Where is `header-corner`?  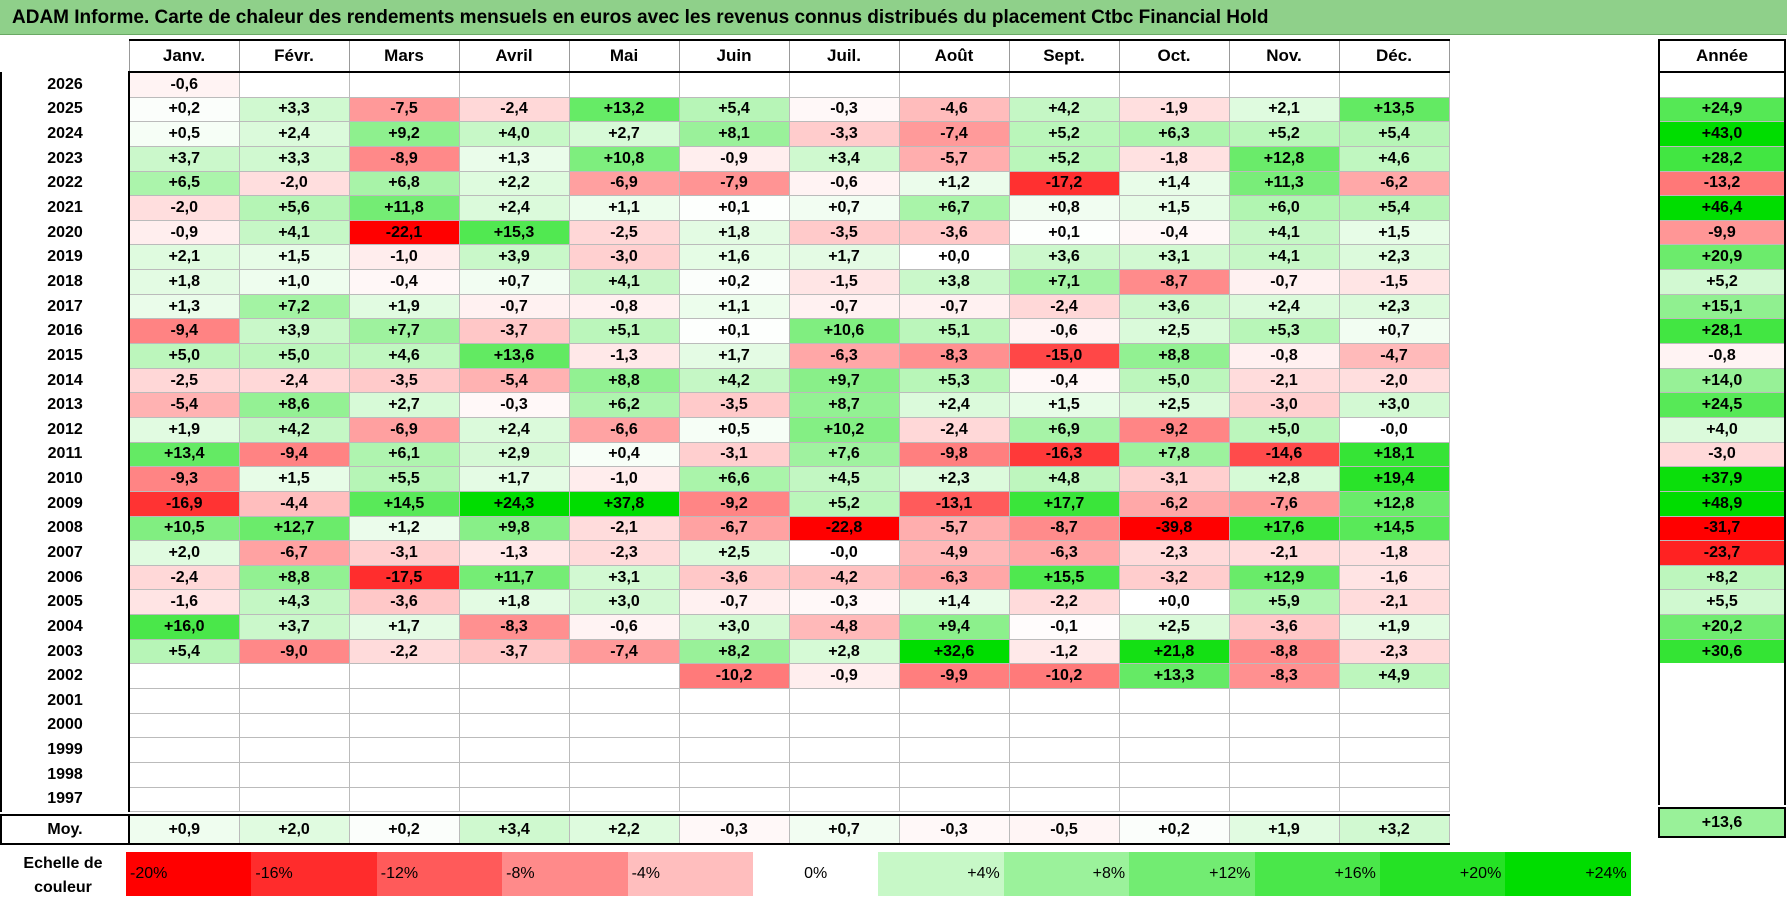 header-corner is located at coordinates (65, 56).